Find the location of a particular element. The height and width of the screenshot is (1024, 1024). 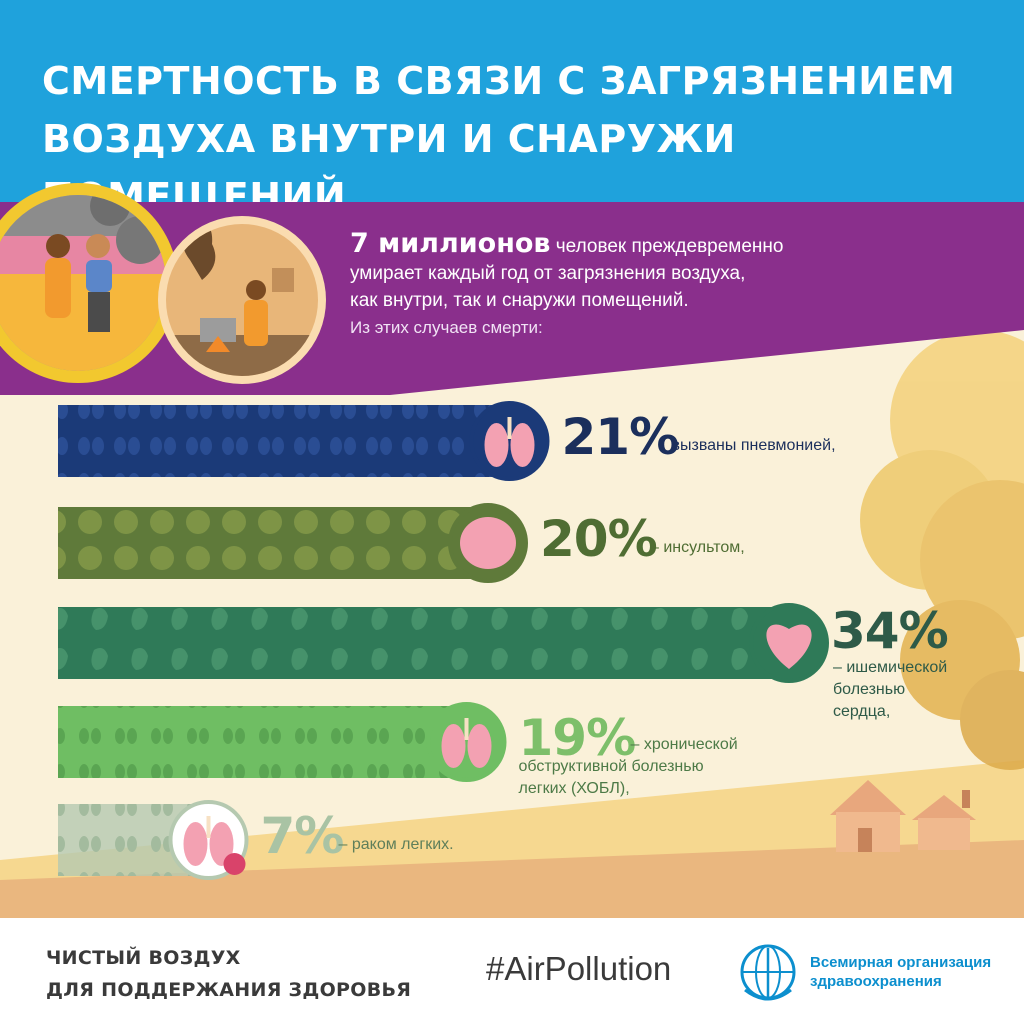

hashtag: #AirPollution is located at coordinates (579, 968).